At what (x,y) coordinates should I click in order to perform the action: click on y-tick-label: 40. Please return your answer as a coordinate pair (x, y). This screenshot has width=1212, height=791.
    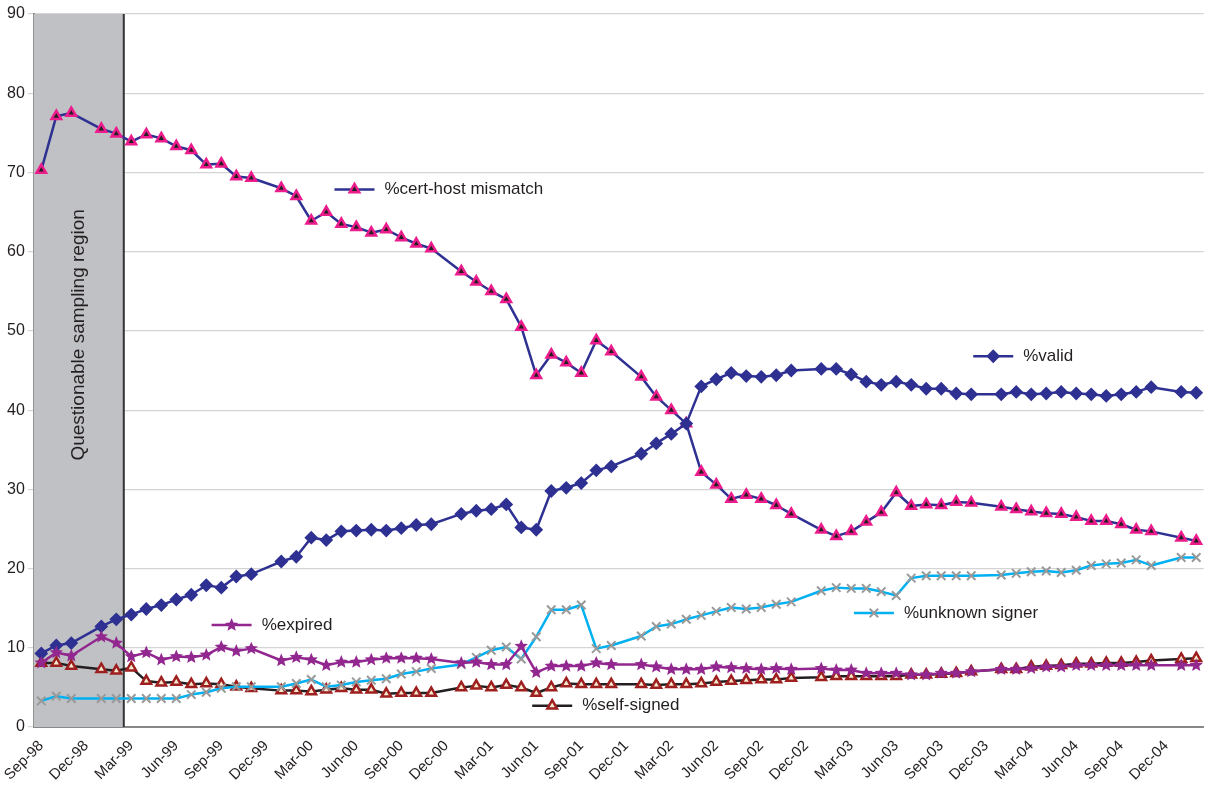
    Looking at the image, I should click on (16, 409).